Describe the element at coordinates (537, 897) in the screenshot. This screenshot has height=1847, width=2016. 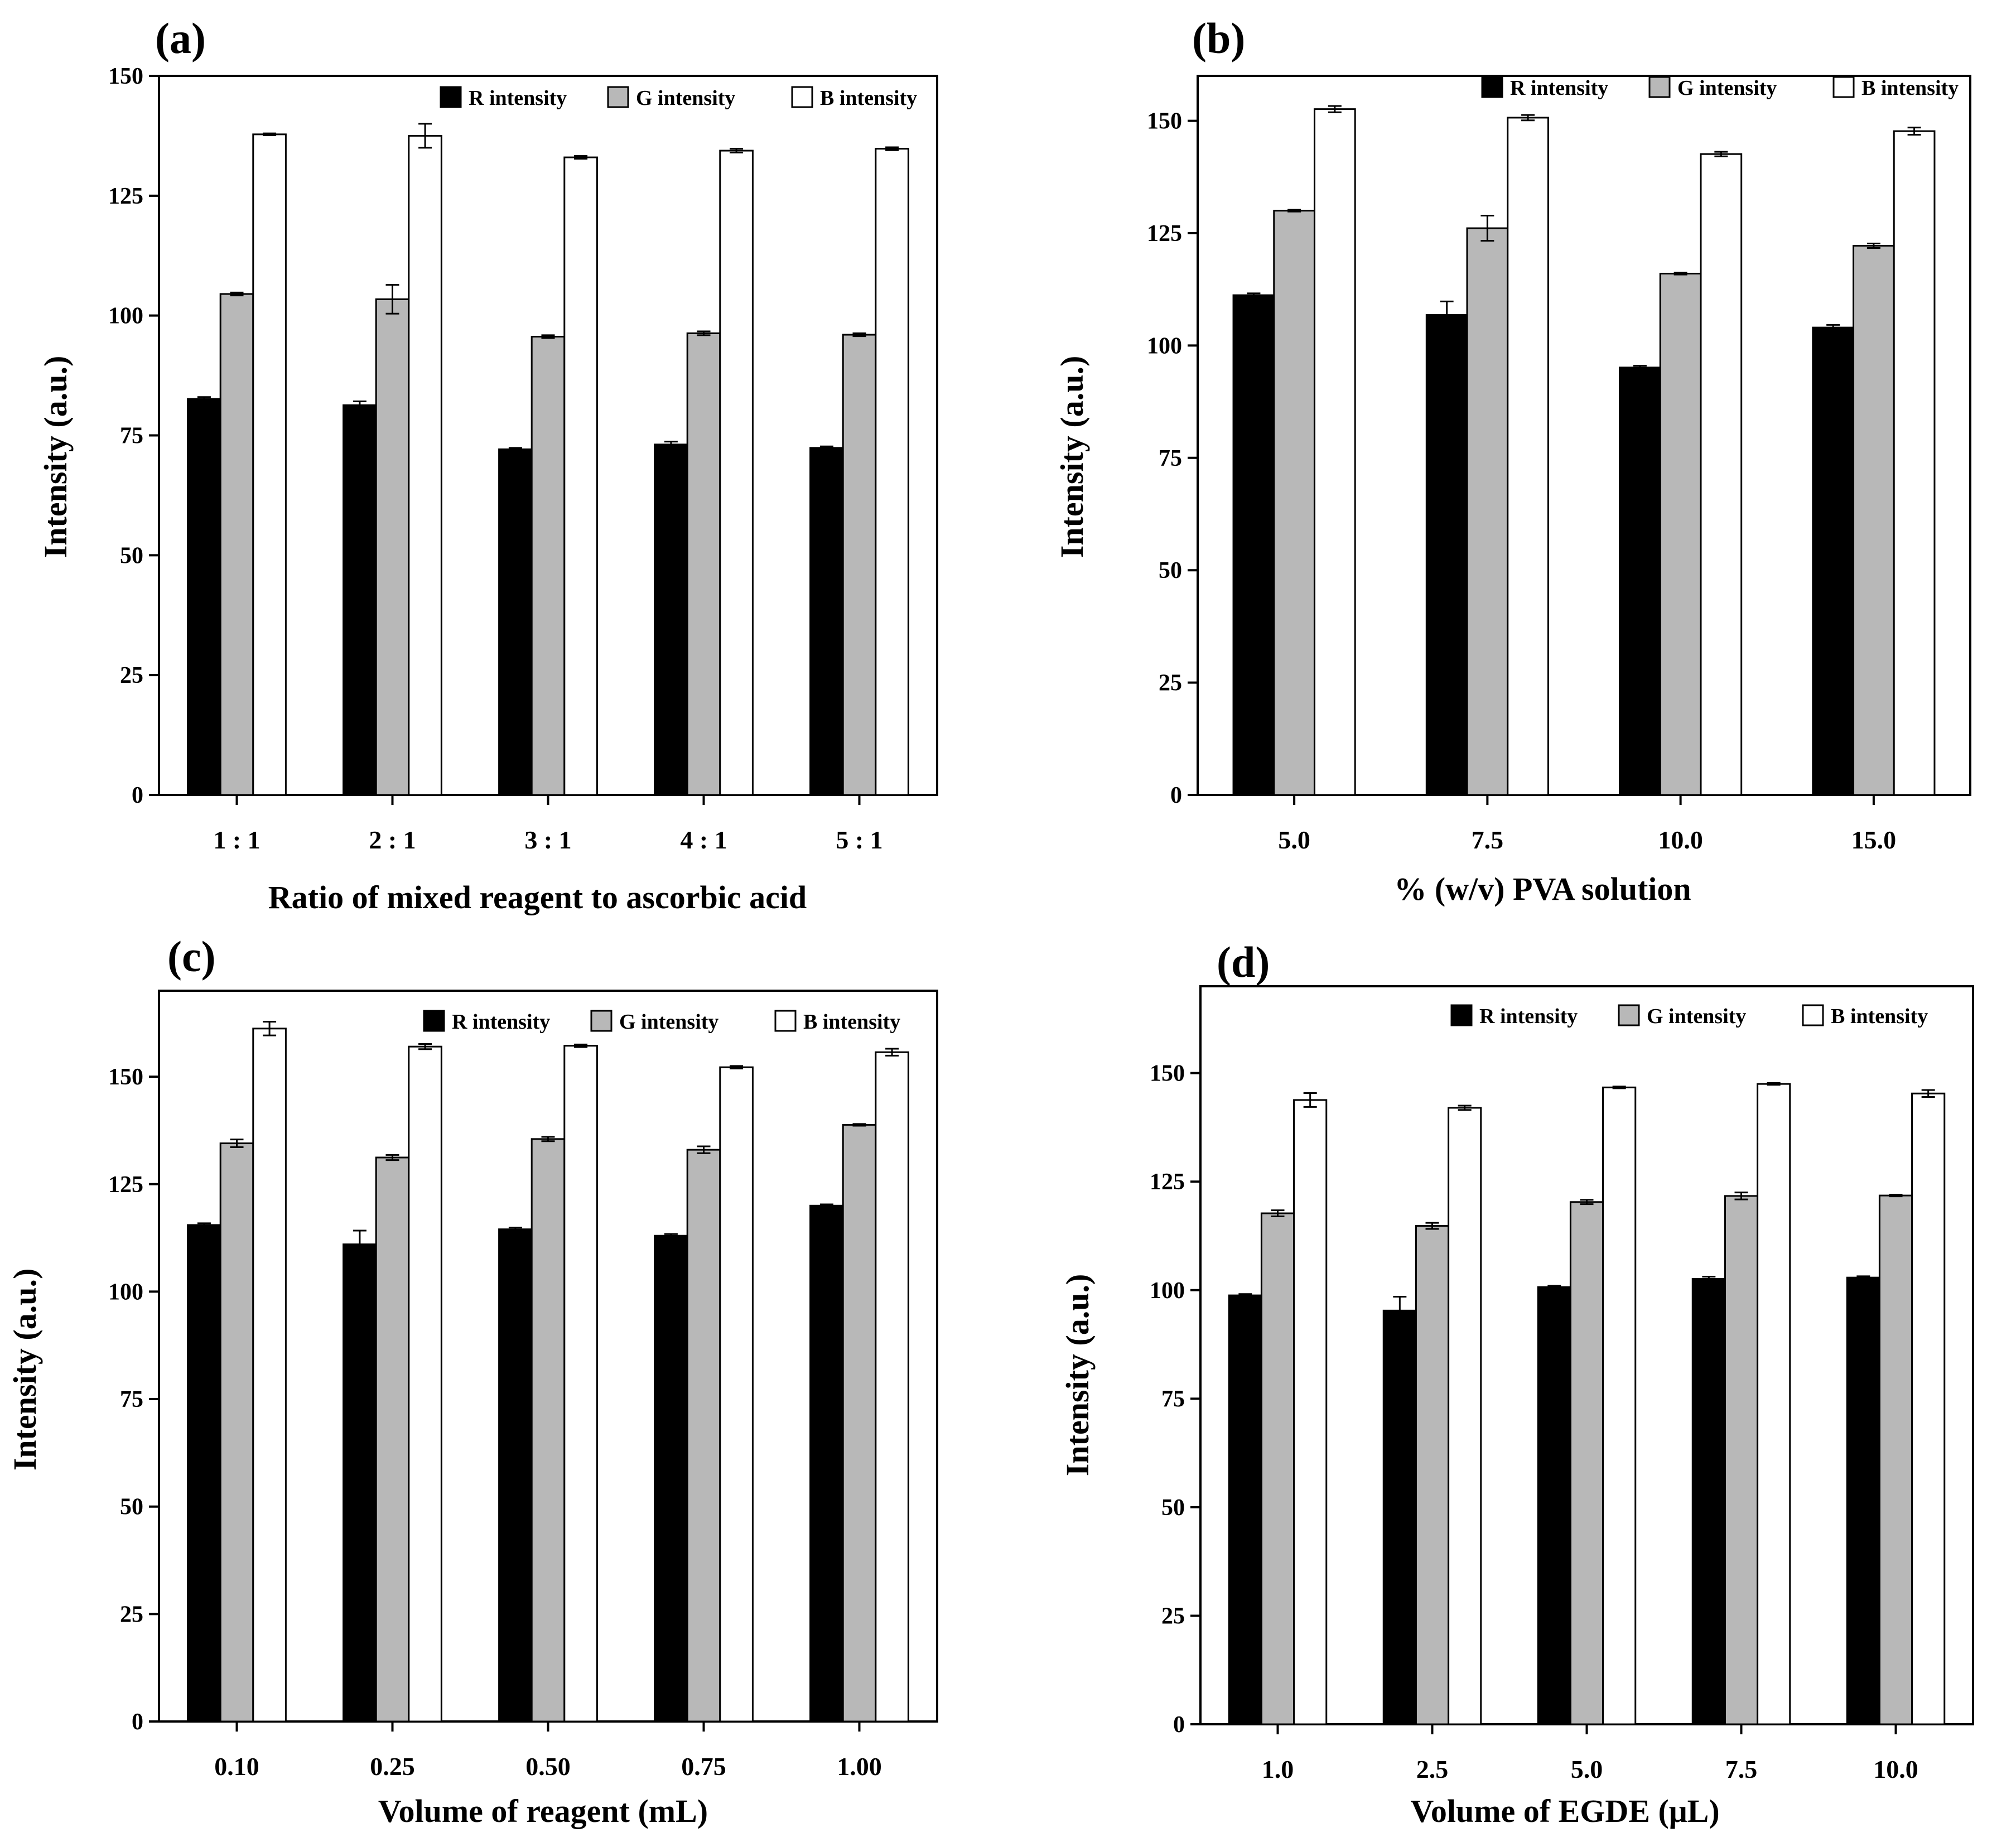
I see `x-axis-label: Ratio of mixed reagent to ascorbic acid` at that location.